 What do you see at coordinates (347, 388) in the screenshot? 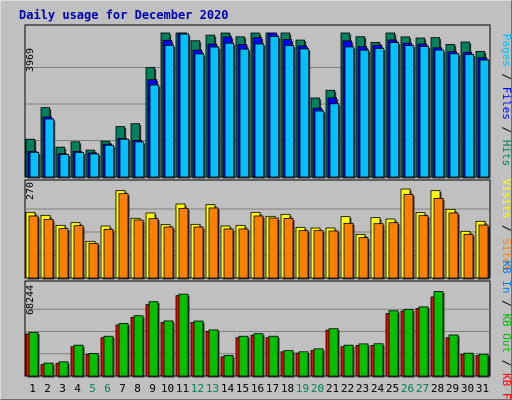
I see `day-label: 22` at bounding box center [347, 388].